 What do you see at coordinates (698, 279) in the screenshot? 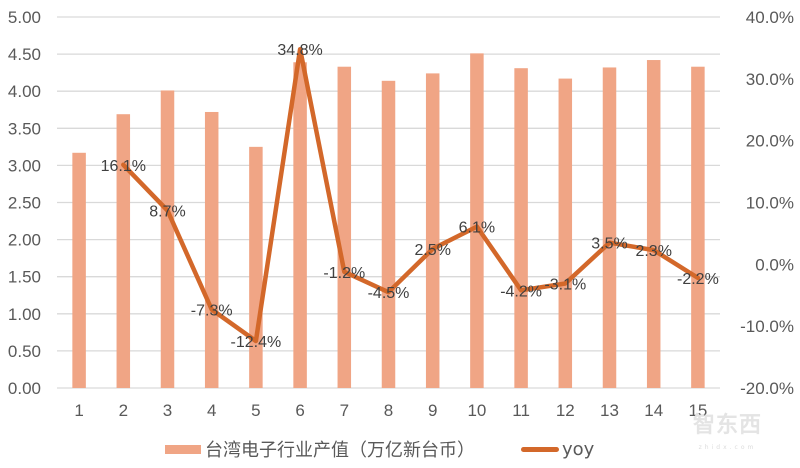
I see `yoy-data-label: -2.2%` at bounding box center [698, 279].